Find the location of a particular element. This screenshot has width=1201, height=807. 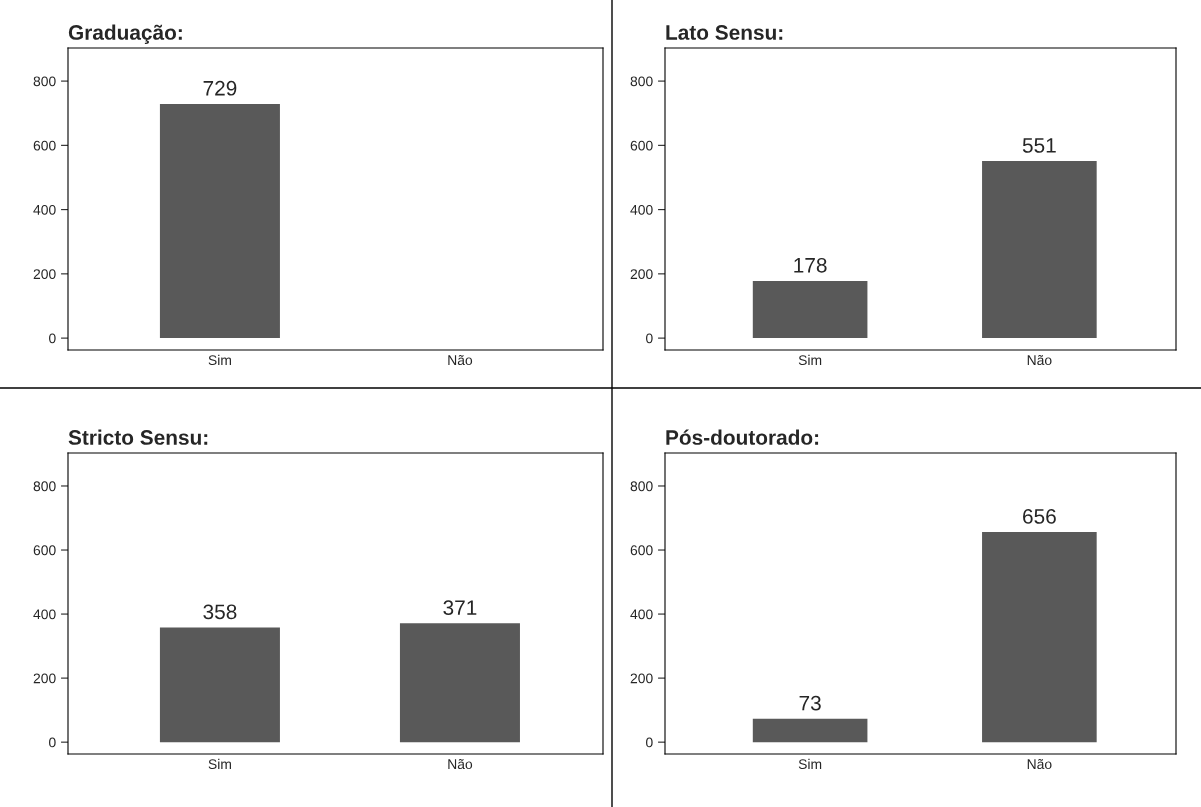

chart-title: Pós-doutorado: is located at coordinates (742, 437).